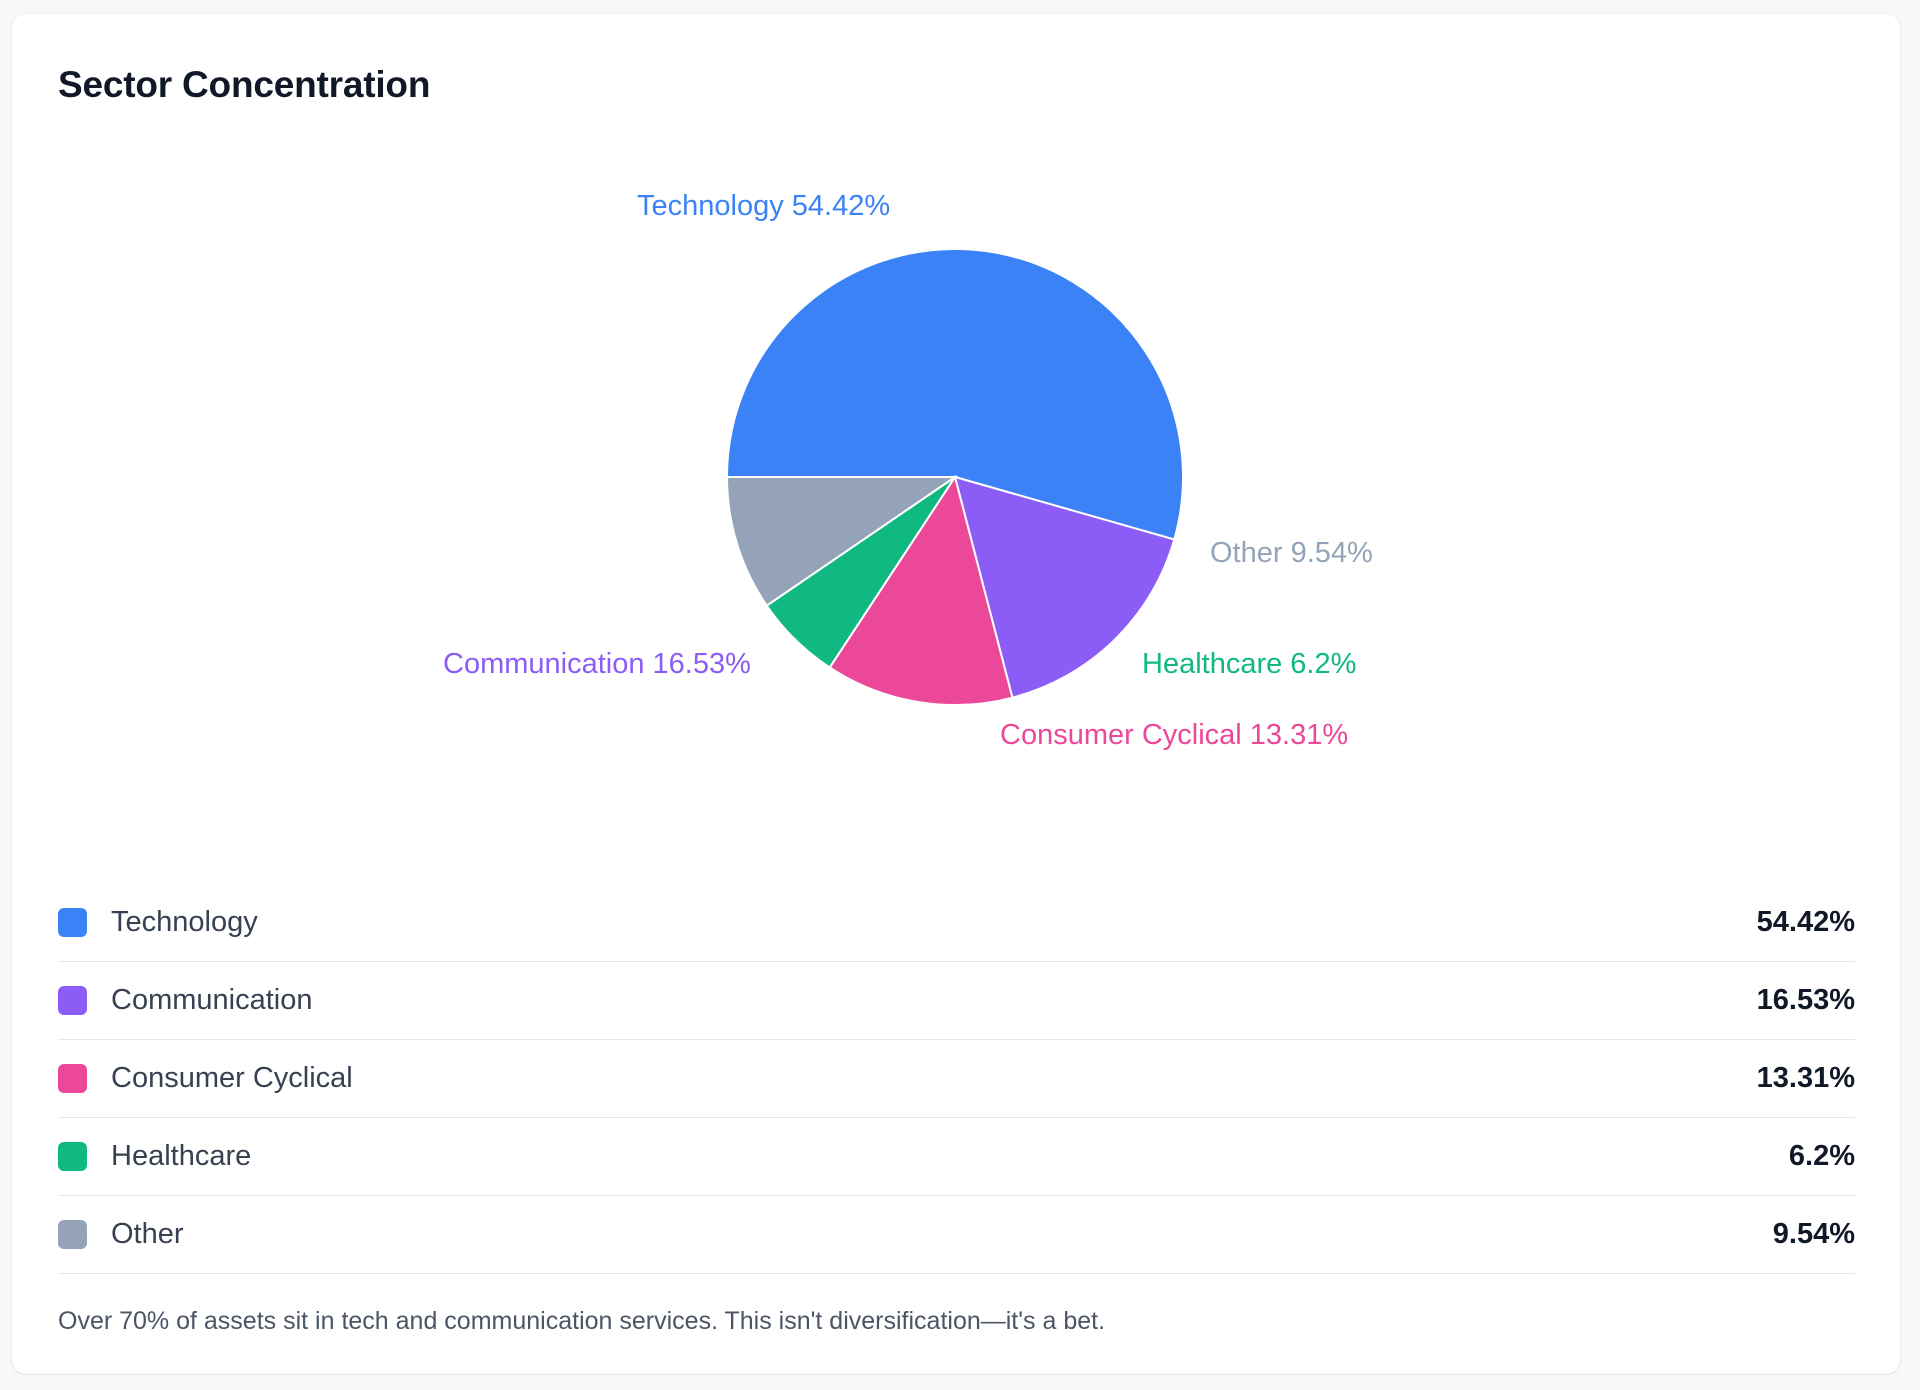 Image resolution: width=1920 pixels, height=1390 pixels. What do you see at coordinates (232, 1078) in the screenshot?
I see `legend-name-consumer-cyclical: Consumer Cyclical` at bounding box center [232, 1078].